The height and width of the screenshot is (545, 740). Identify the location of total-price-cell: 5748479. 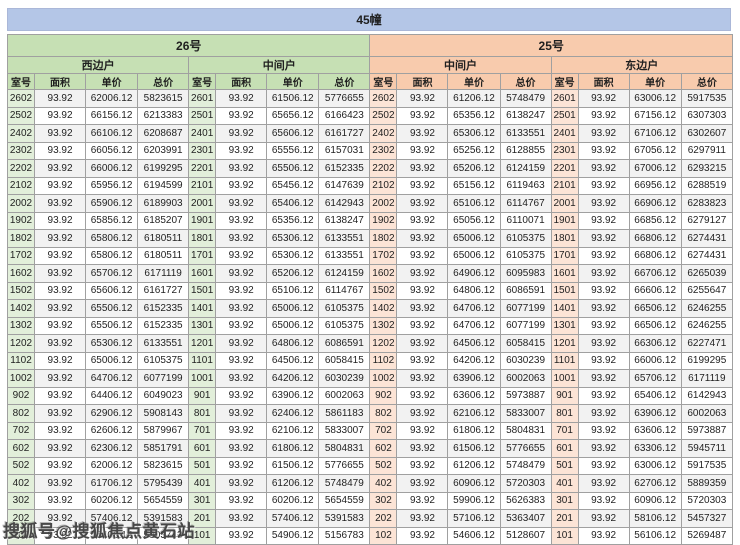
(525, 98).